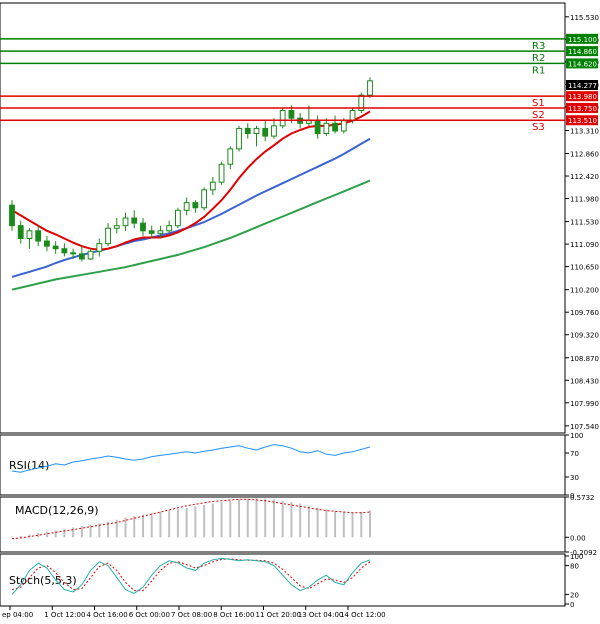 This screenshot has width=600, height=624. What do you see at coordinates (538, 46) in the screenshot?
I see `level-label: R3` at bounding box center [538, 46].